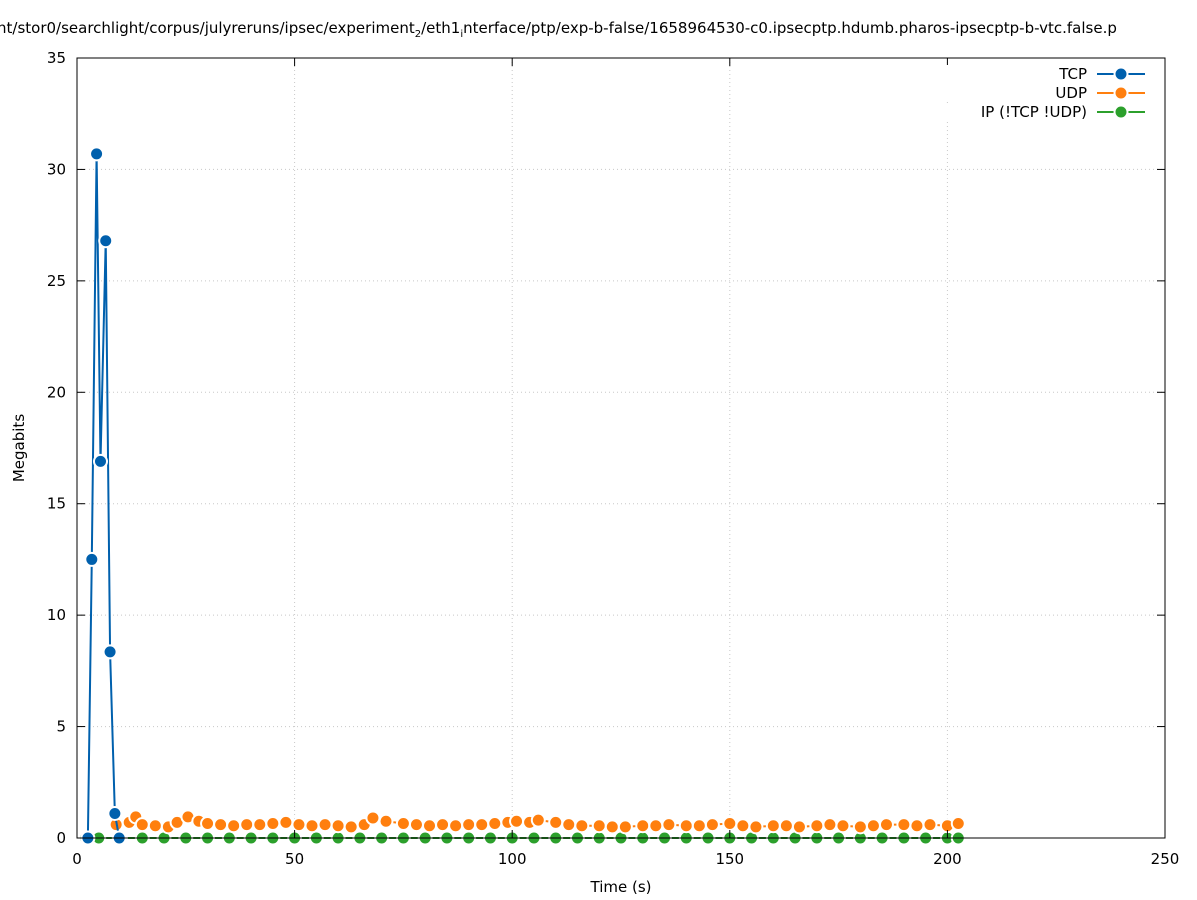  Describe the element at coordinates (19, 448) in the screenshot. I see `y-axis-label: Megabits` at that location.